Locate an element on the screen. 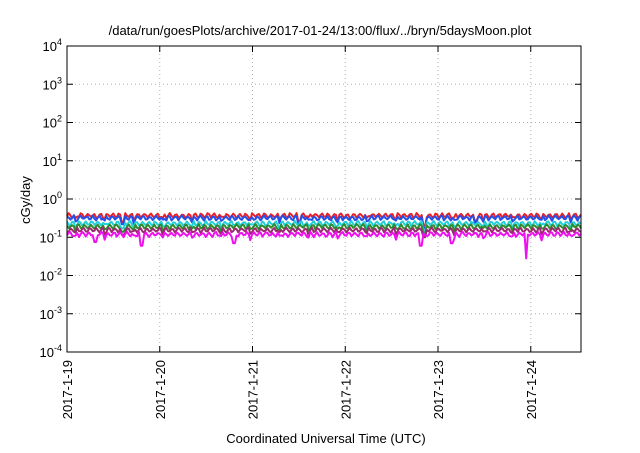  x-tick-label: 2017-1-21 is located at coordinates (253, 389).